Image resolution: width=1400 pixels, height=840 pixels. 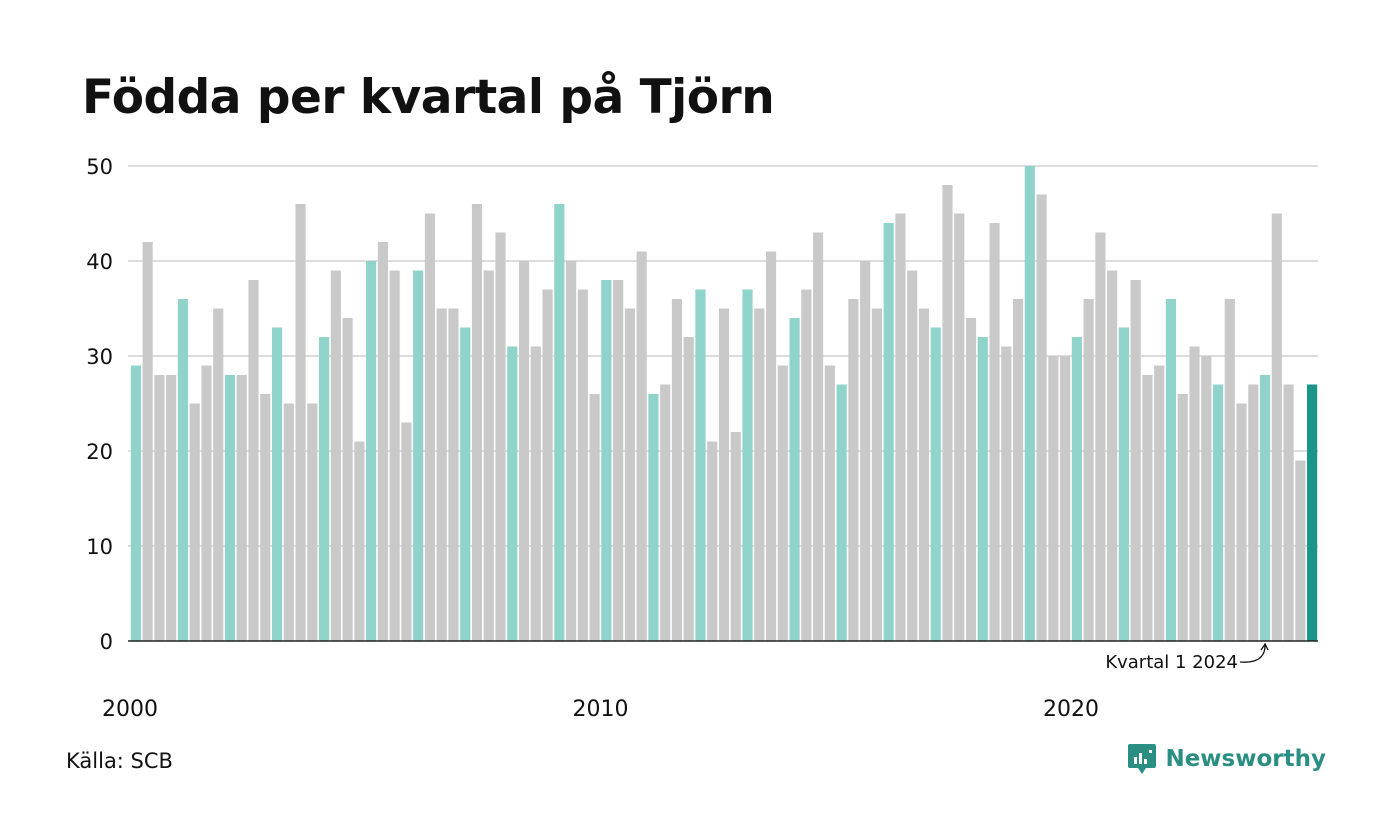 I want to click on y-tick-label: 0, so click(x=106, y=642).